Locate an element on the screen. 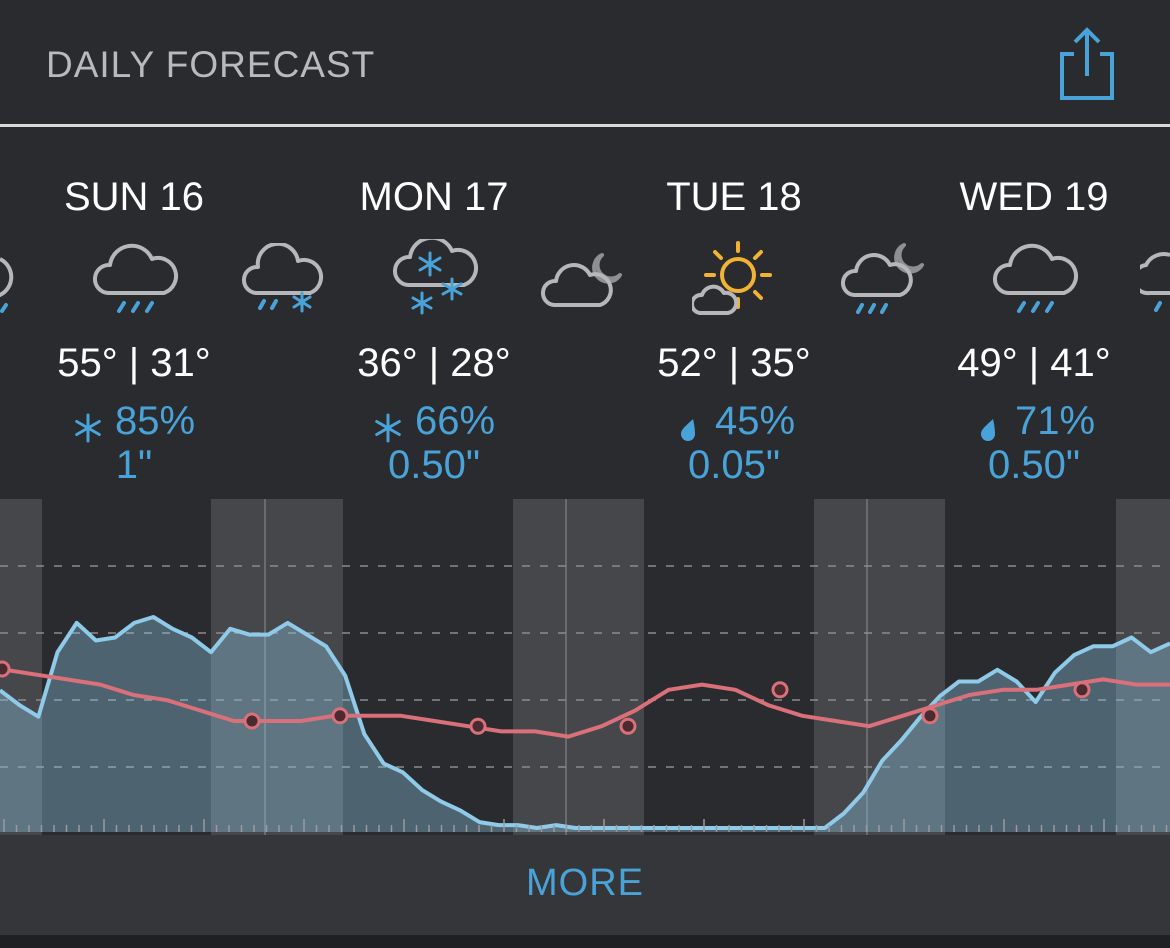 The height and width of the screenshot is (948, 1170). more-button: MORE is located at coordinates (585, 883).